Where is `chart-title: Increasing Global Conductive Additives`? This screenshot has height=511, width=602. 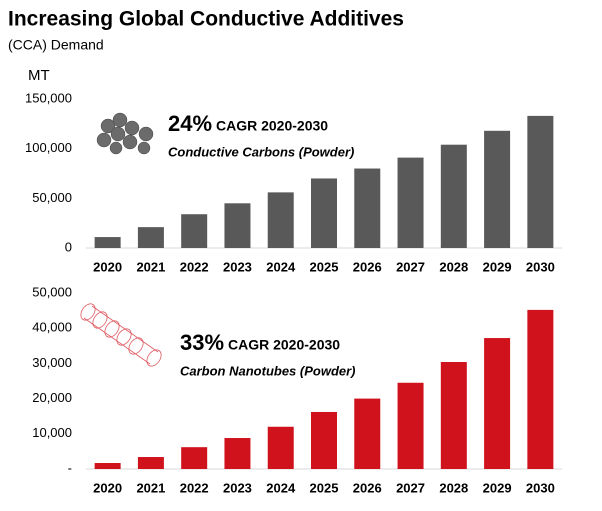
chart-title: Increasing Global Conductive Additives is located at coordinates (206, 19).